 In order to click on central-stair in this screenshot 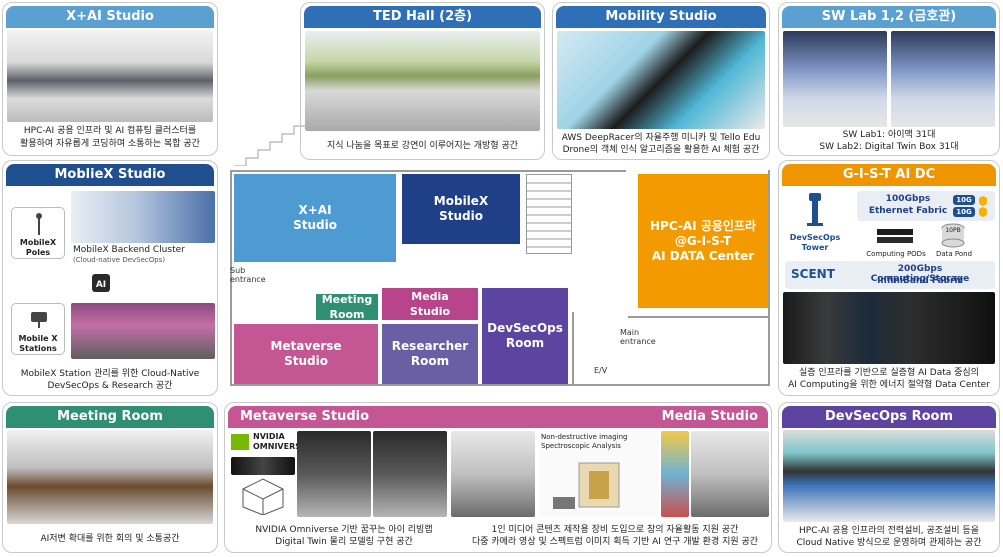, I will do `click(549, 214)`.